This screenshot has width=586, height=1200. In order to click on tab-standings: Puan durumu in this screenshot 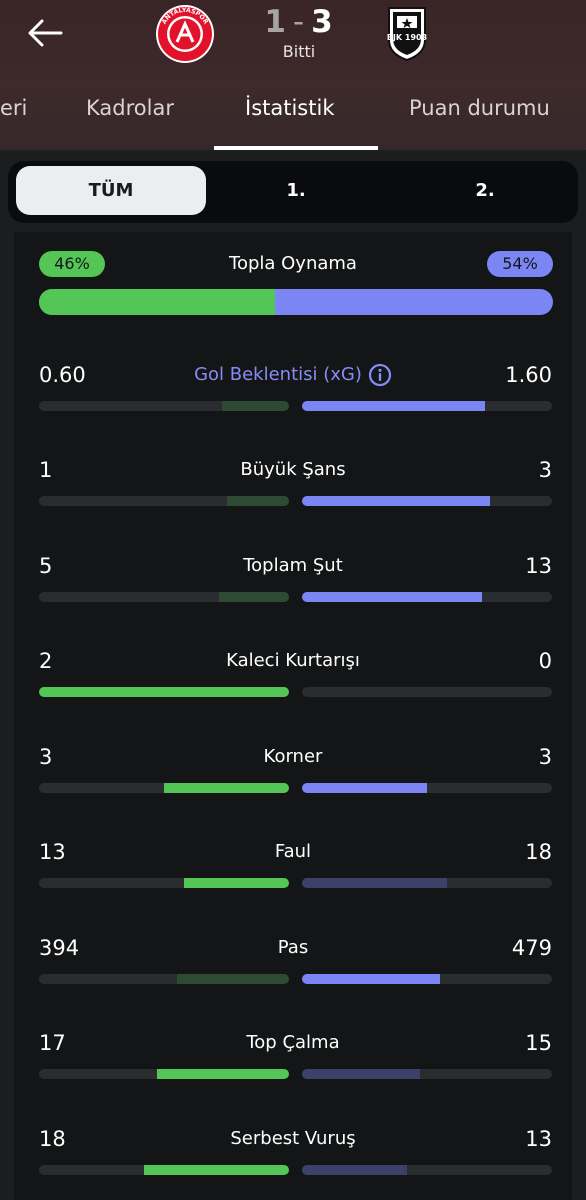, I will do `click(479, 108)`.